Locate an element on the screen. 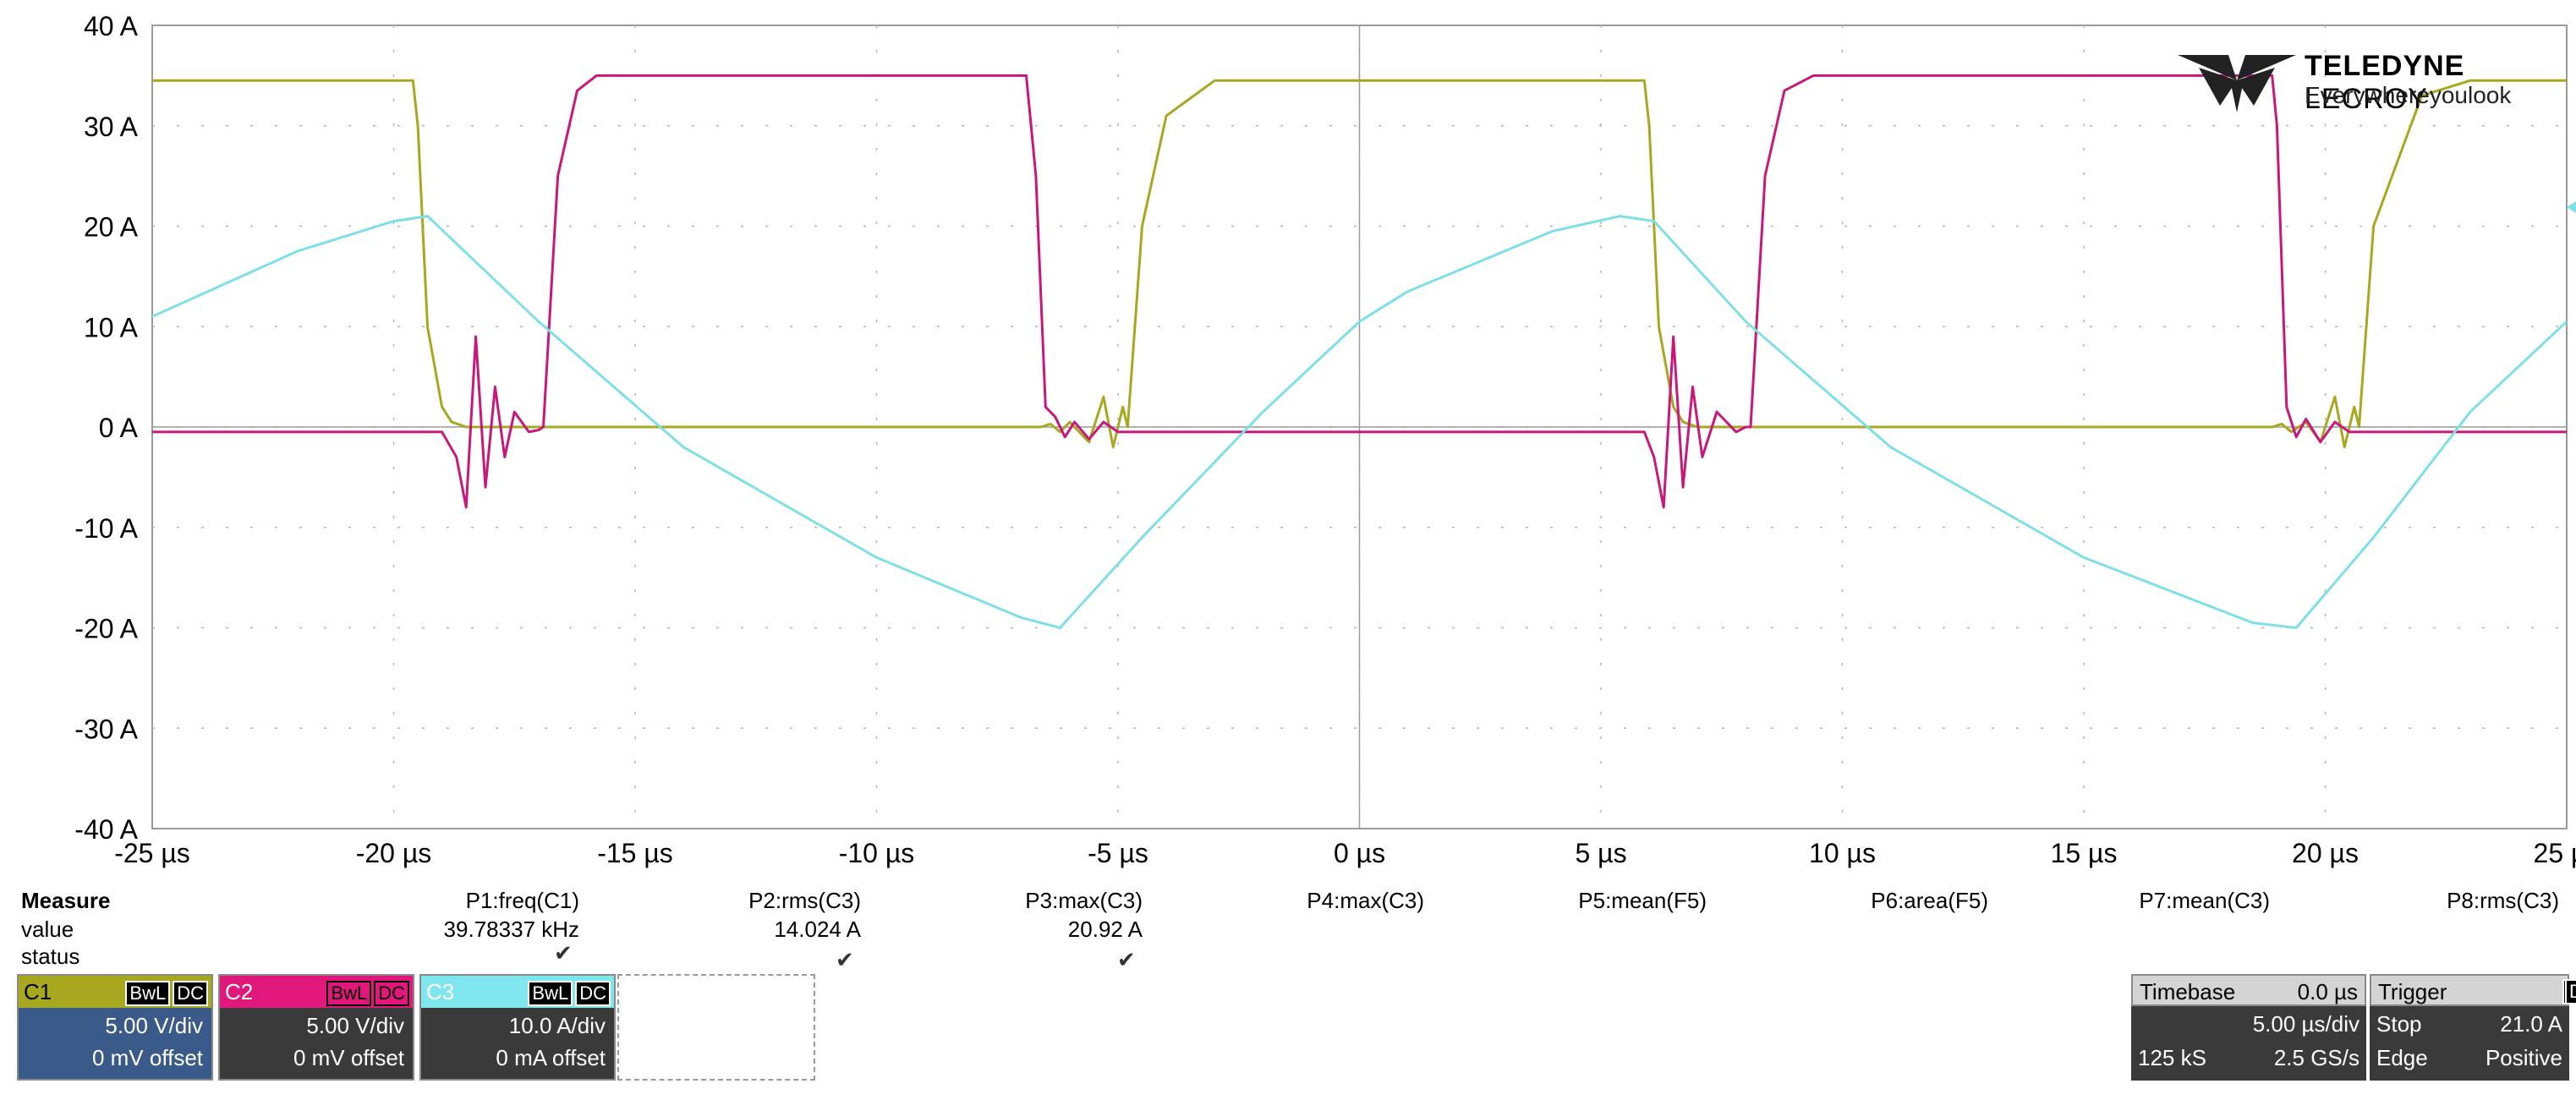 This screenshot has width=2576, height=1100. timebase-sample-rate: 2.5 GS/s is located at coordinates (2316, 1057).